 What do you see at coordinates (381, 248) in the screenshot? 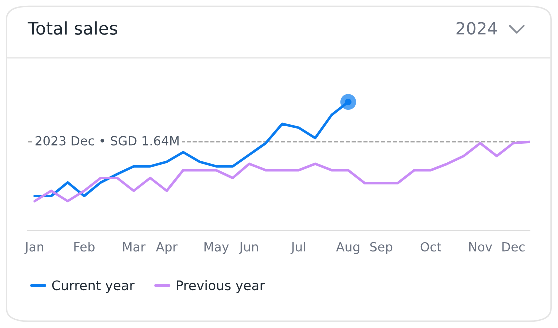
I see `x-tick-label: Sep` at bounding box center [381, 248].